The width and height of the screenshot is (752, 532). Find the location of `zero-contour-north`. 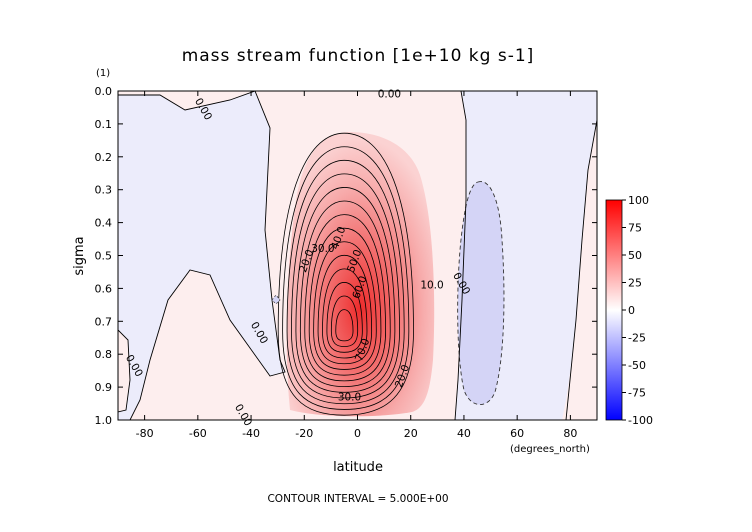

zero-contour-north is located at coordinates (460, 255).